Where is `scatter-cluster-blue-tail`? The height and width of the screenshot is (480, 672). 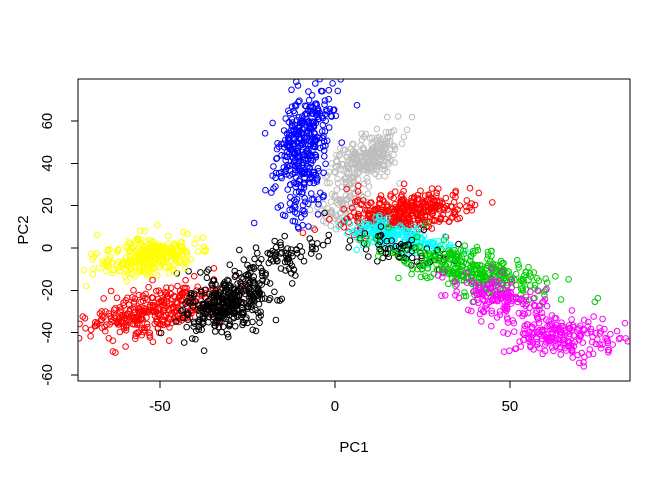
scatter-cluster-blue-tail is located at coordinates (298, 185).